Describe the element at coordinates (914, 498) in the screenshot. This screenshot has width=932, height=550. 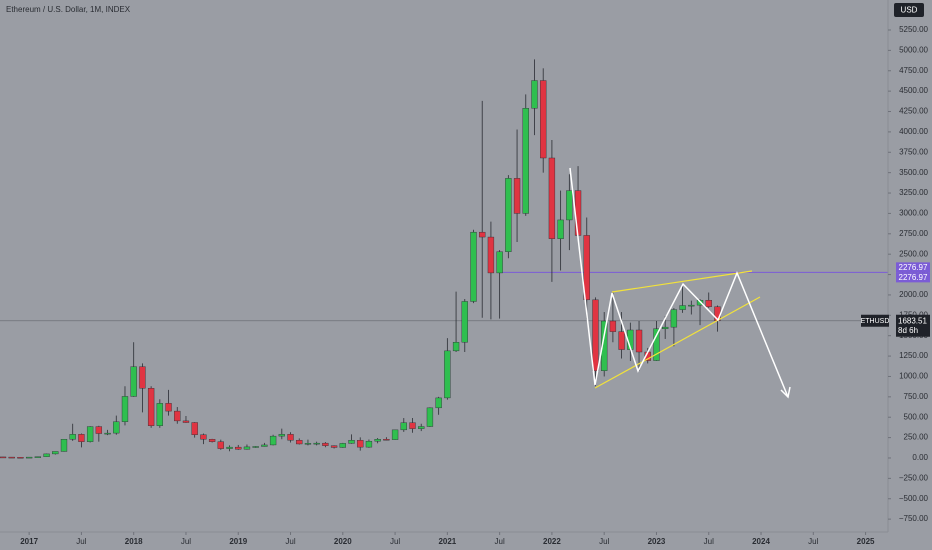
I see `y-tick-label: −500.00` at that location.